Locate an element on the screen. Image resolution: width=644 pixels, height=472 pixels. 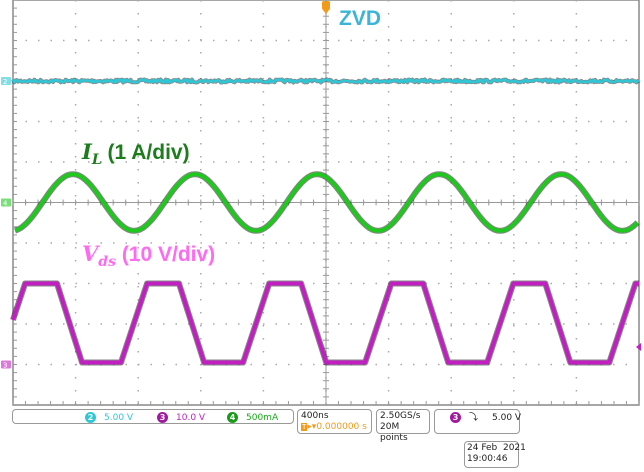
horizontal-scale: 400ns is located at coordinates (315, 416).